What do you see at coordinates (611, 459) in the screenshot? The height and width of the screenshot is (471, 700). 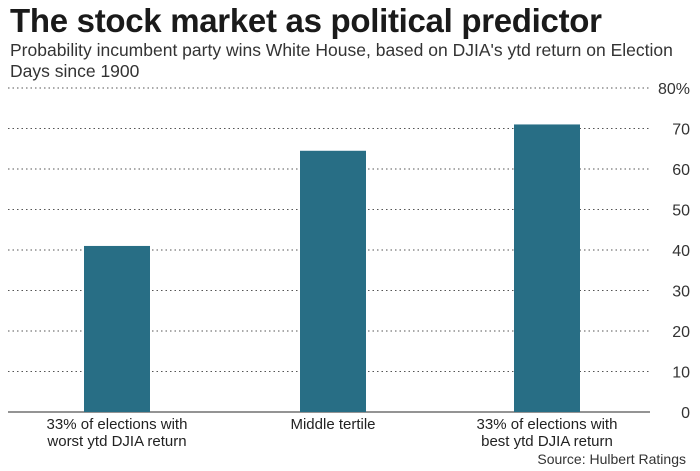 I see `source-note: Source: Hulbert Ratings` at bounding box center [611, 459].